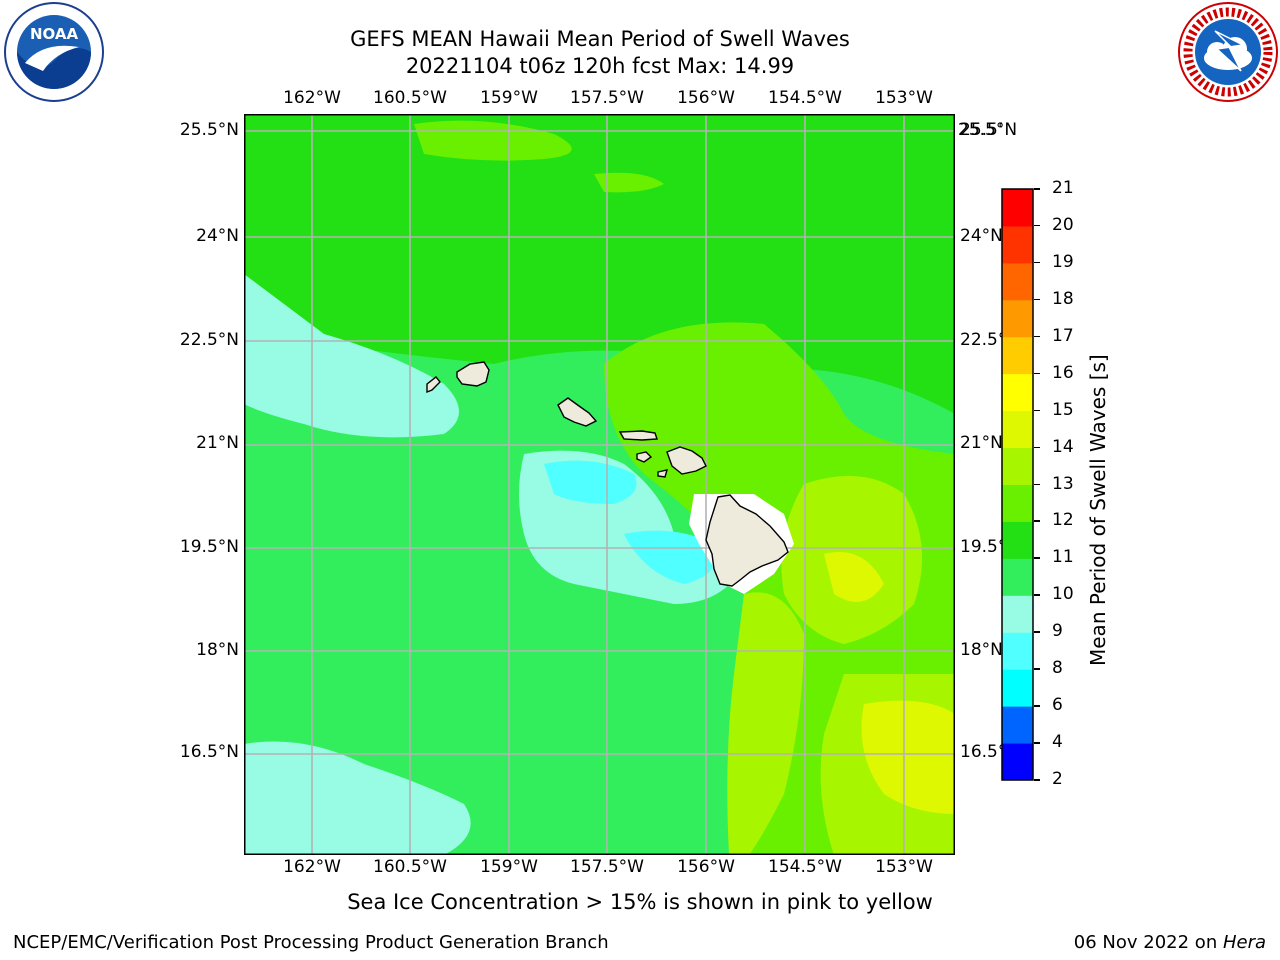 The image size is (1280, 960). Describe the element at coordinates (1148, 942) in the screenshot. I see `footer-date-text: 06 Nov 2022 on` at that location.